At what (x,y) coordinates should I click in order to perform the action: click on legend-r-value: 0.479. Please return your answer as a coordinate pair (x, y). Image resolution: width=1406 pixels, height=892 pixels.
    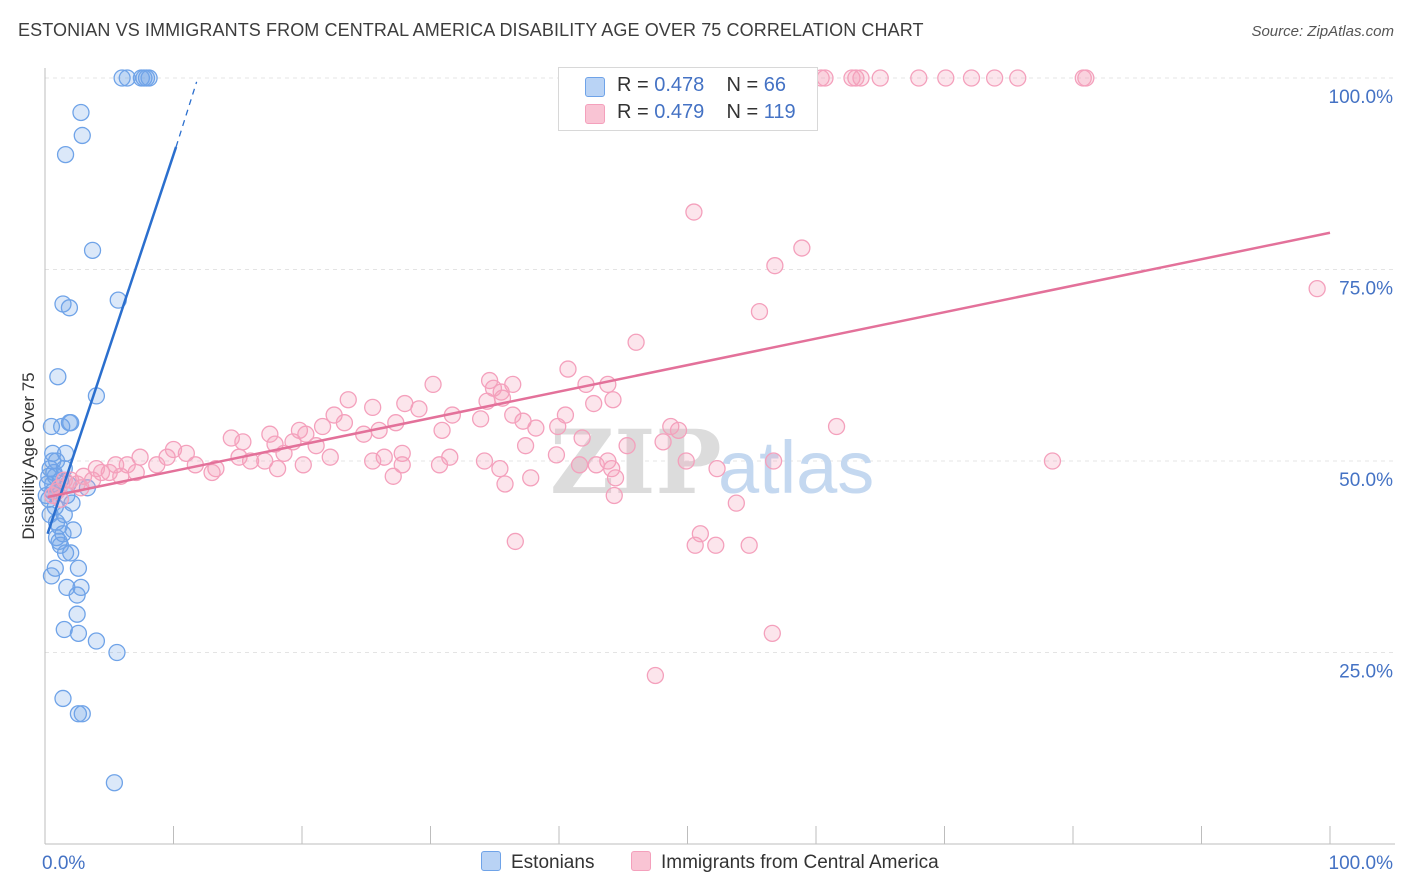
    Looking at the image, I should click on (679, 112).